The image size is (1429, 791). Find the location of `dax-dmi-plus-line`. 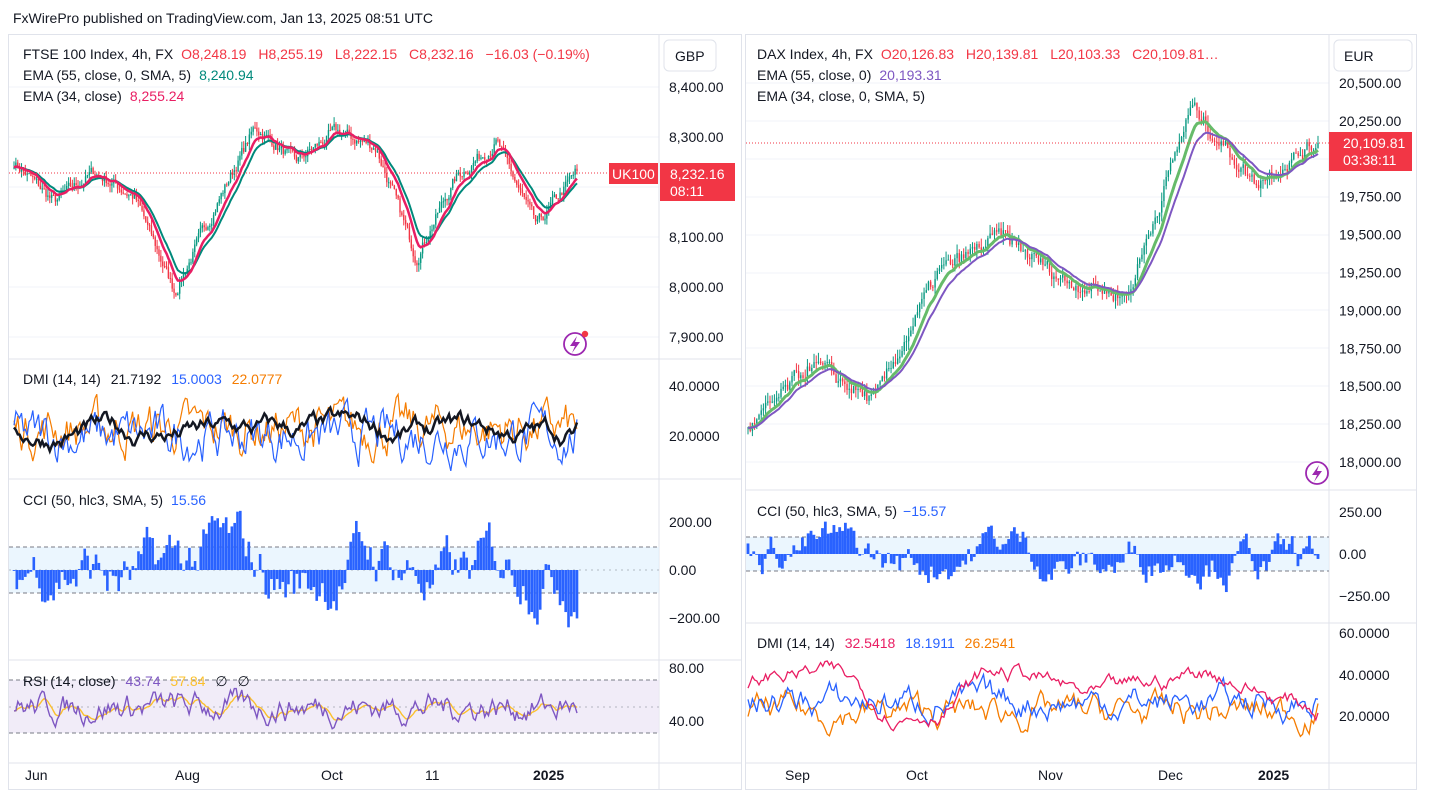

dax-dmi-plus-line is located at coordinates (1033, 700).